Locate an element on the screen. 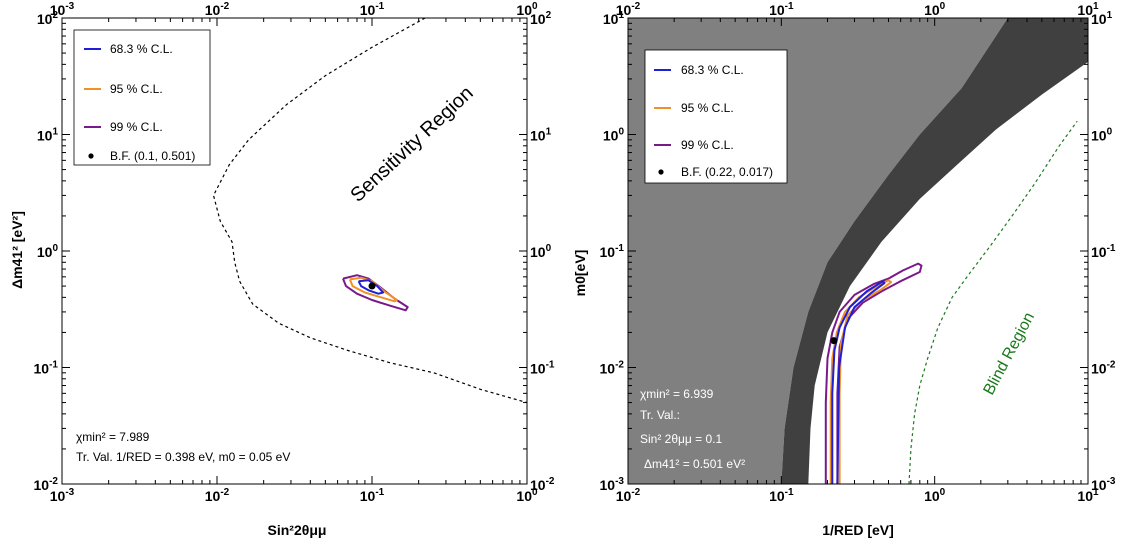  left-legend-68-label: 68.3 % C.L. is located at coordinates (141, 49).